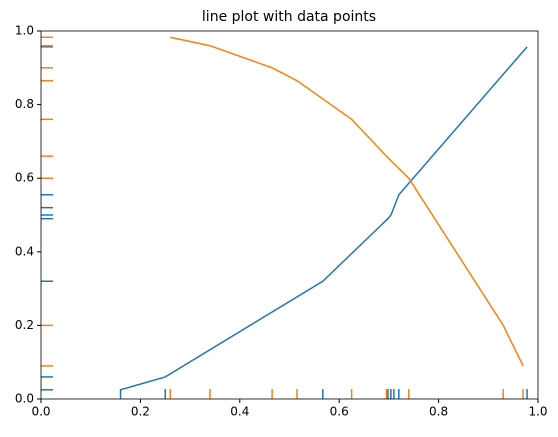 The height and width of the screenshot is (437, 558). What do you see at coordinates (40, 412) in the screenshot?
I see `x-tick-label: 0.0` at bounding box center [40, 412].